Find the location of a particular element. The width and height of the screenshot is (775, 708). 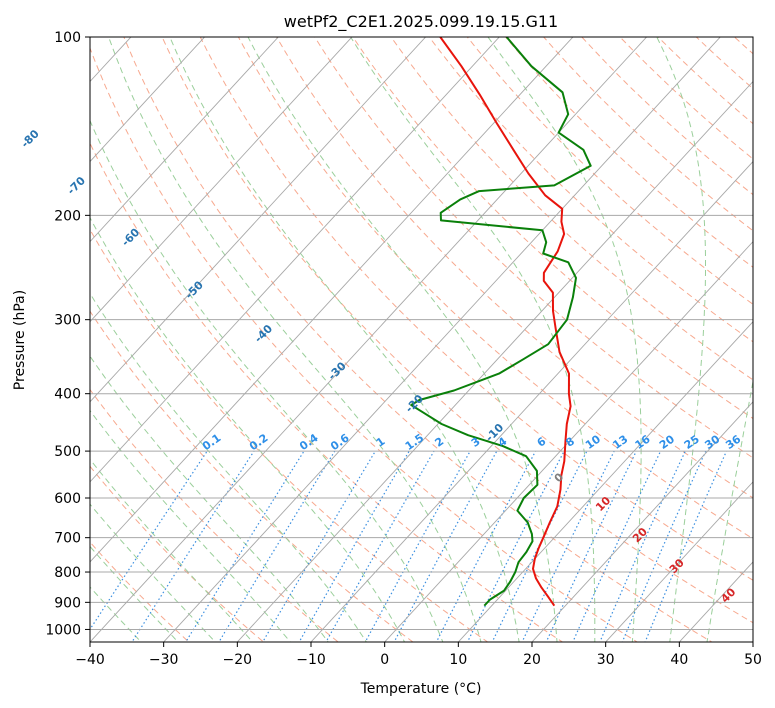

y-tick-label: 200 is located at coordinates (67, 216).